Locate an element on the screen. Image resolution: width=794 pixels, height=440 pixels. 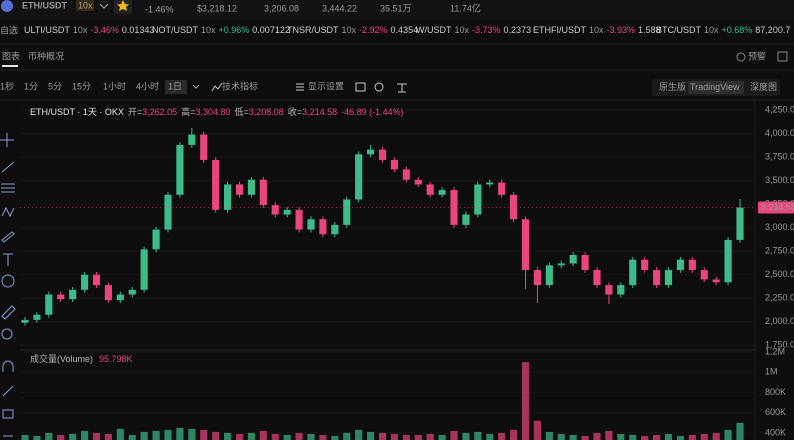
y-tick-label: 4,250.00 is located at coordinates (779, 109).